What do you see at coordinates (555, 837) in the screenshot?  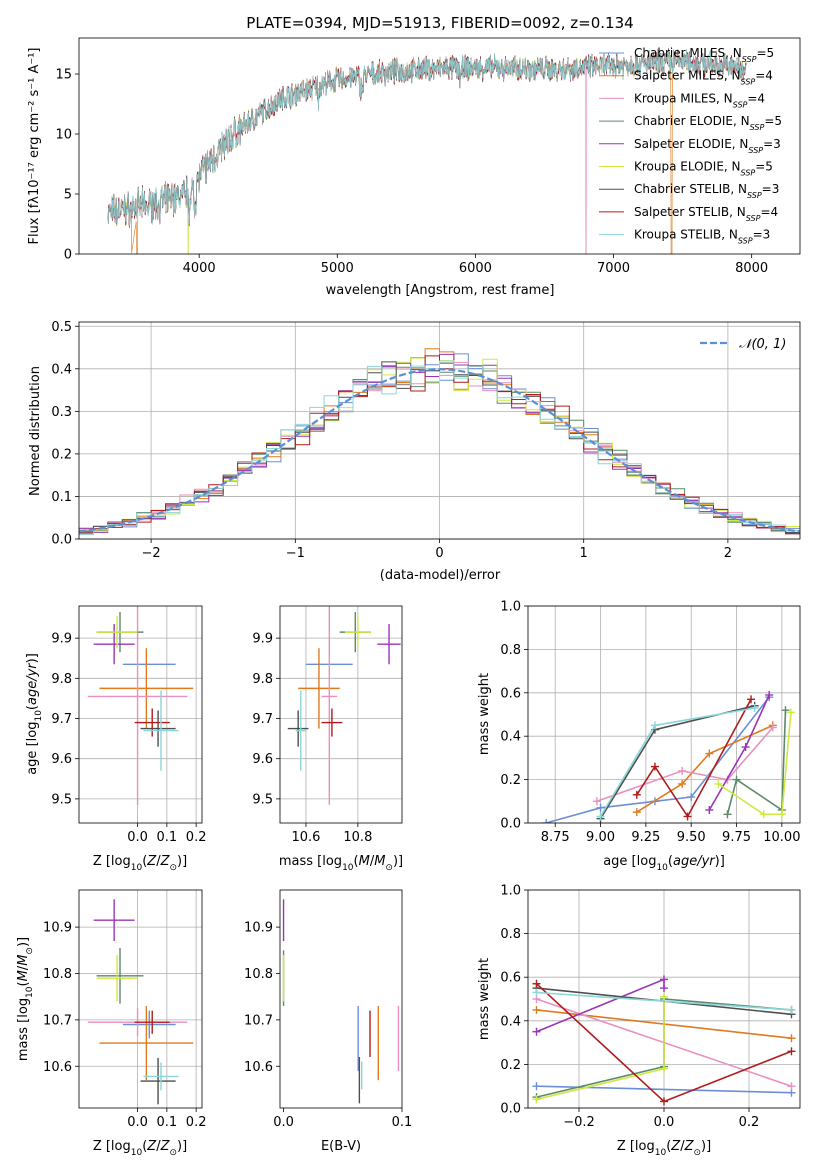 I see `x-tick-label: 8.75` at bounding box center [555, 837].